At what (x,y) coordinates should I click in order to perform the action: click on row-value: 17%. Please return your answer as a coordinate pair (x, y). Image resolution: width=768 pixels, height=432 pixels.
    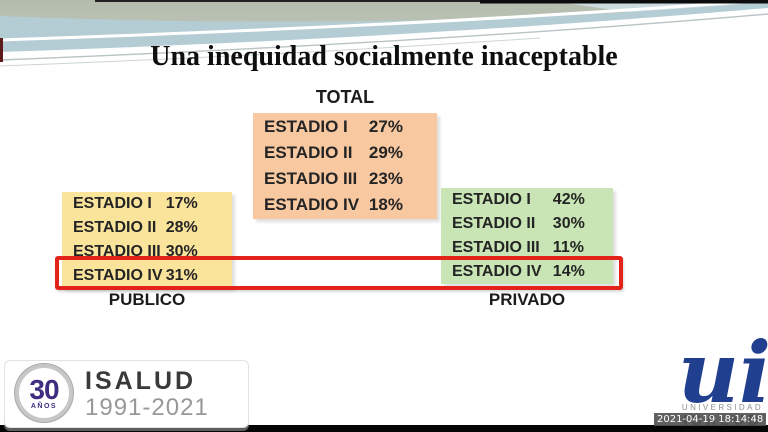
    Looking at the image, I should click on (181, 203).